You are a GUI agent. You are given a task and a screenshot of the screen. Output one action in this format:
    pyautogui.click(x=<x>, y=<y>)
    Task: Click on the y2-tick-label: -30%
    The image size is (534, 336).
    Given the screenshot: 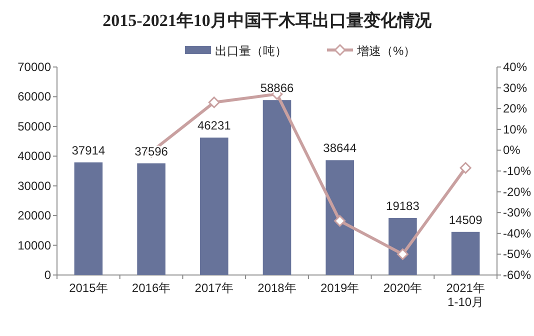 What is the action you would take?
    pyautogui.click(x=517, y=213)
    